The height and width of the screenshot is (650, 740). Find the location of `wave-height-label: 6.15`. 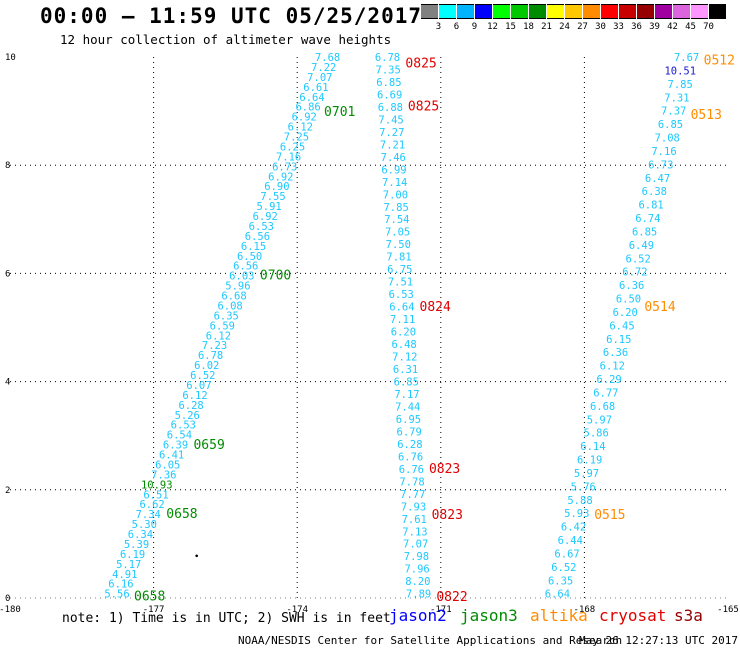

wave-height-label: 6.15 is located at coordinates (618, 340).